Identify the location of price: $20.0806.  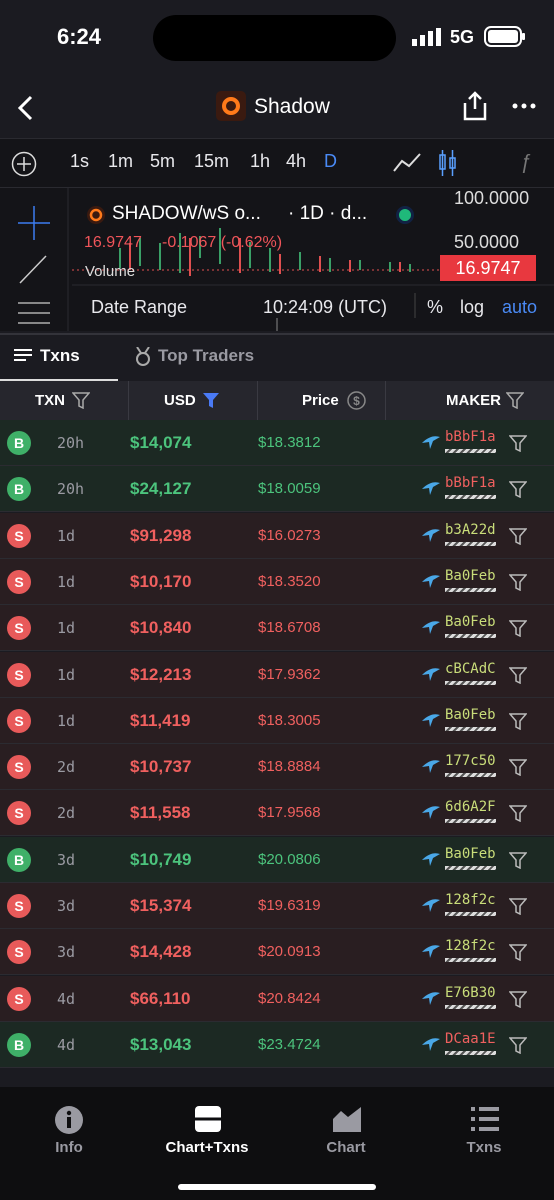
(289, 859).